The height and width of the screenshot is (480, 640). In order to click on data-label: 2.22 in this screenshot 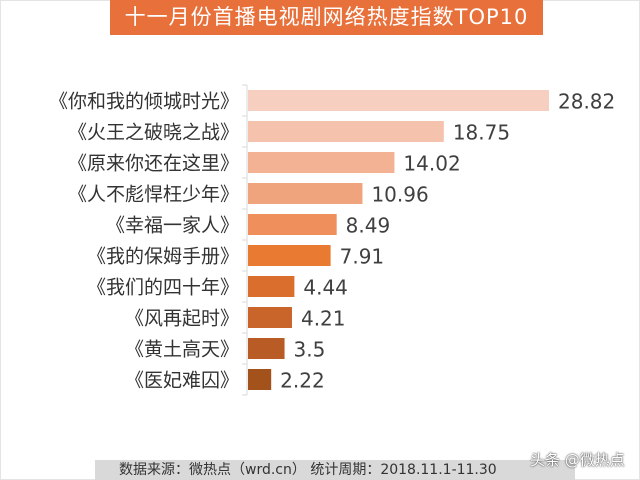, I will do `click(302, 381)`.